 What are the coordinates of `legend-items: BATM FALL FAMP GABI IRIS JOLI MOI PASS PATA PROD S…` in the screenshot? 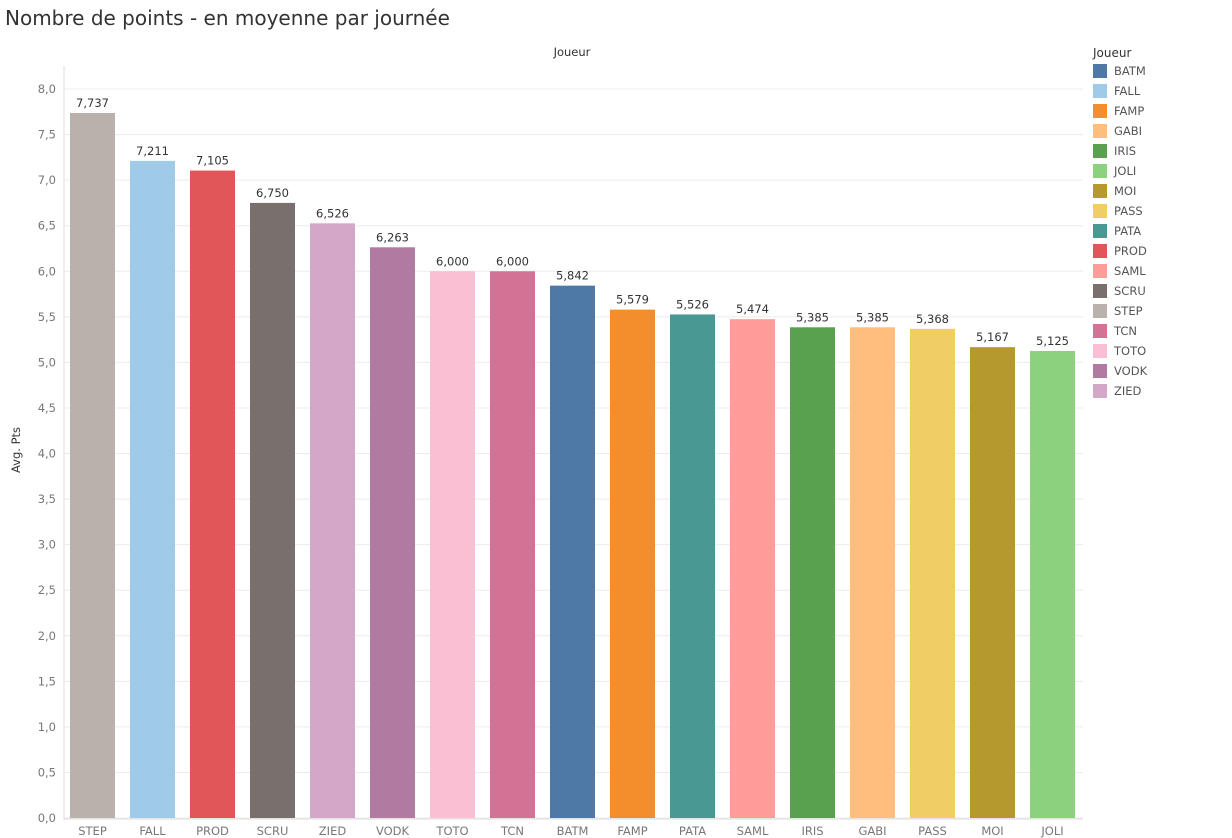 It's located at (1160, 231).